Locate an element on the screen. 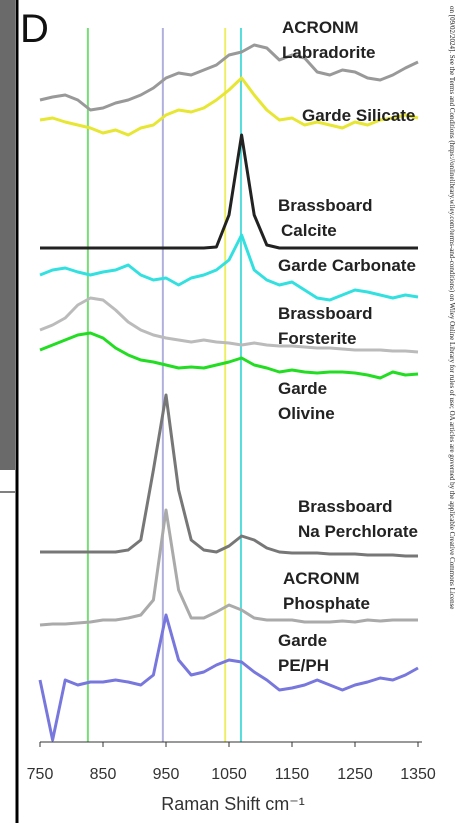 The width and height of the screenshot is (457, 823). series-label: Brassboard Na Perchlorate is located at coordinates (358, 519).